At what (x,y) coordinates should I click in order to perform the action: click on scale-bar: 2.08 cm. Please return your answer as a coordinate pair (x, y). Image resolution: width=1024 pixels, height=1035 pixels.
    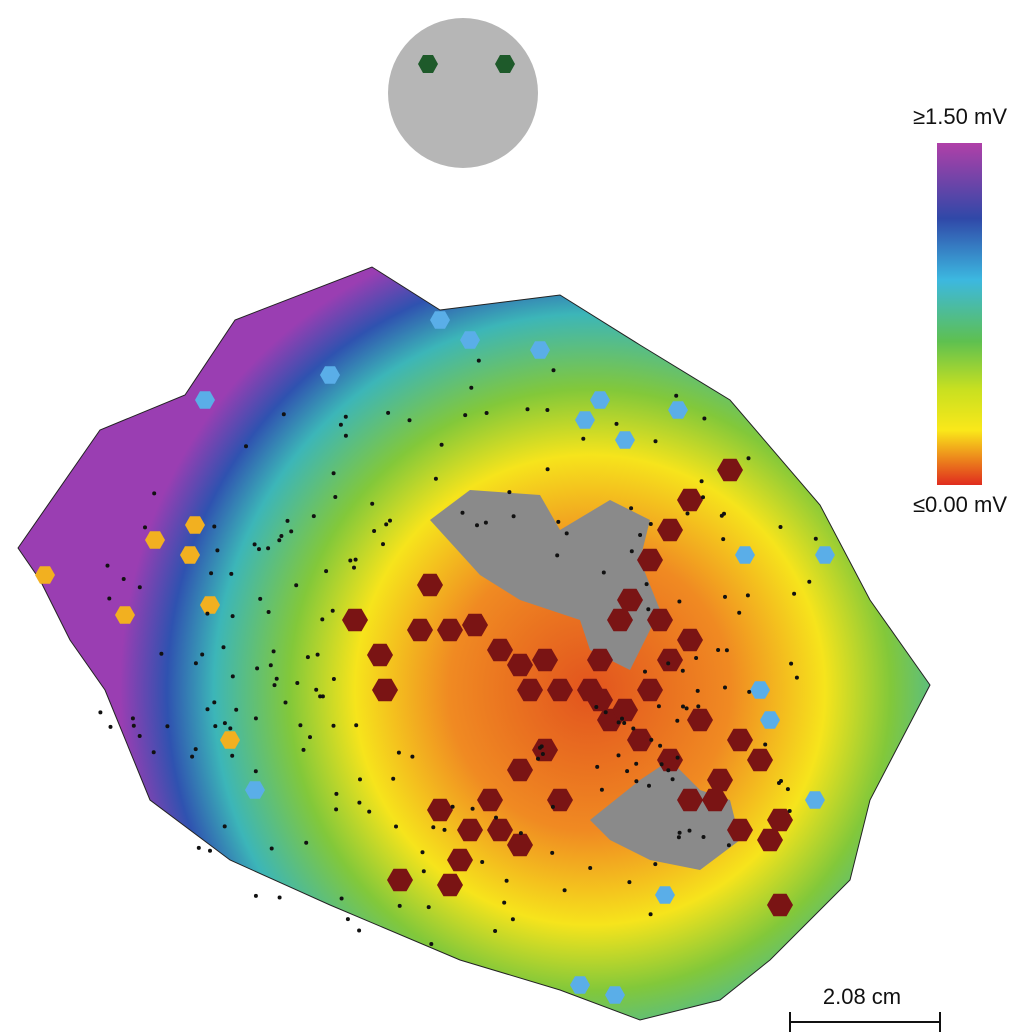
    Looking at the image, I should click on (865, 1008).